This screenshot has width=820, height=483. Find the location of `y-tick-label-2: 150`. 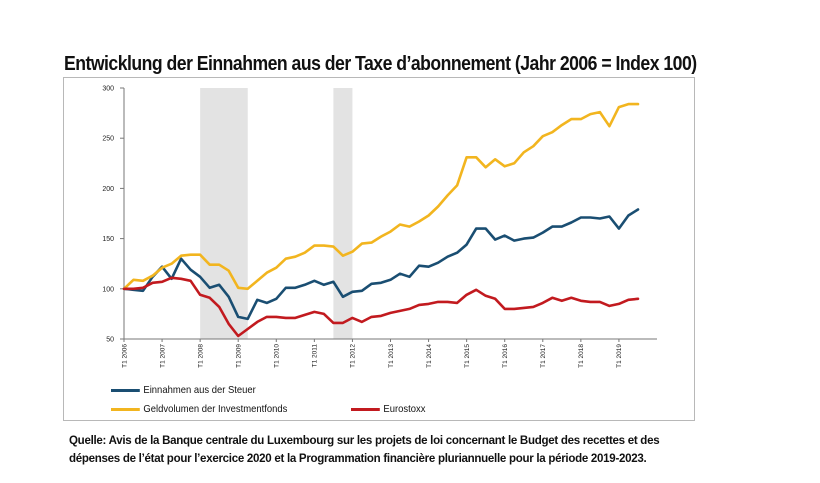

y-tick-label-2: 150 is located at coordinates (108, 239).